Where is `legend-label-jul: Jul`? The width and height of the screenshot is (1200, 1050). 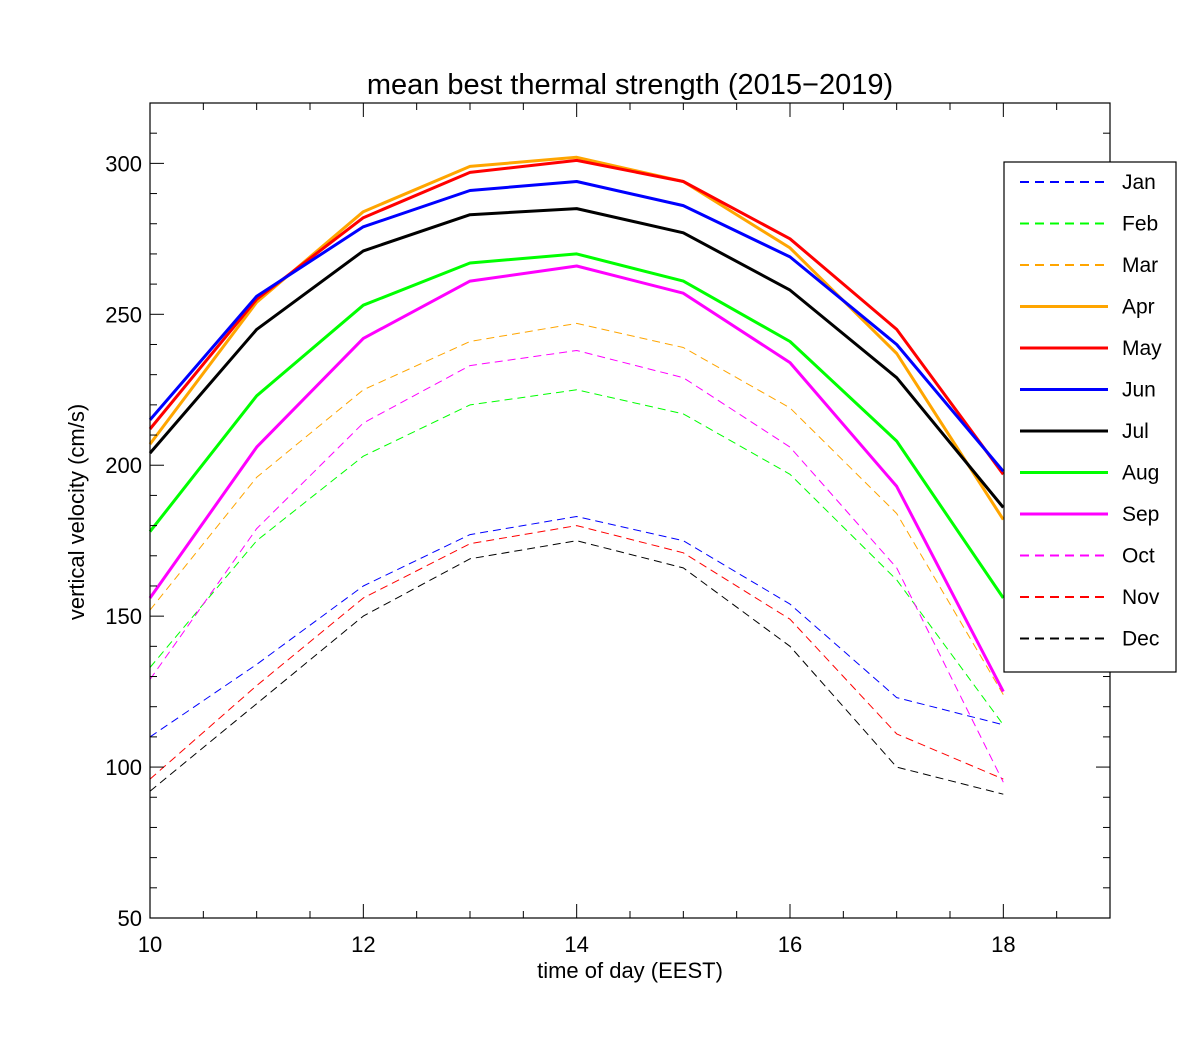
legend-label-jul: Jul is located at coordinates (1135, 431).